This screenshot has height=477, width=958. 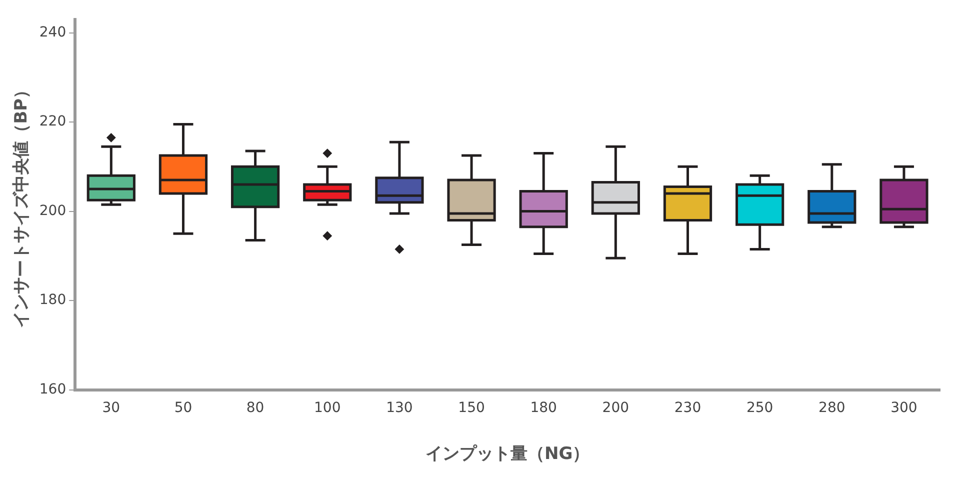 What do you see at coordinates (52, 122) in the screenshot?
I see `y-tick-label: 220` at bounding box center [52, 122].